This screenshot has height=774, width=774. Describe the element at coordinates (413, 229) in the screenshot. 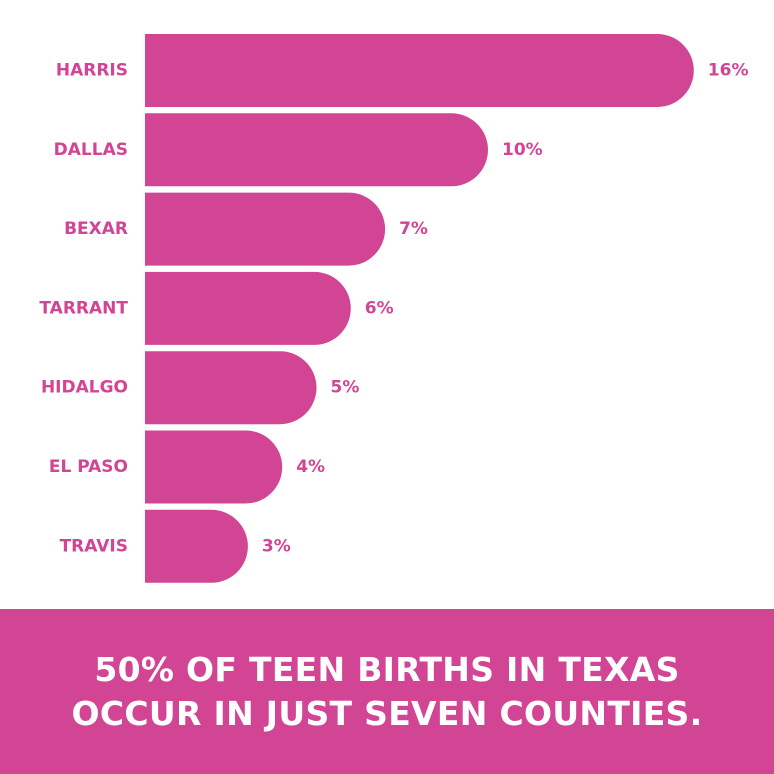

I see `value-label: 7%` at that location.